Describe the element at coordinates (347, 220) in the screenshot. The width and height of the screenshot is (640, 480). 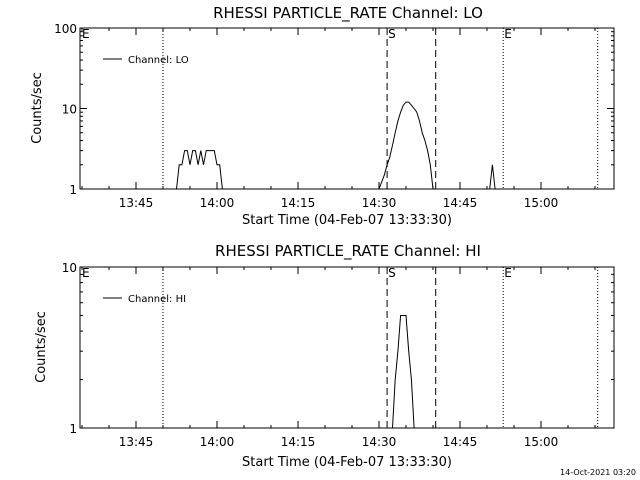
I see `x-axis-label-lo: Start Time (04-Feb-07 13:33:30)` at that location.